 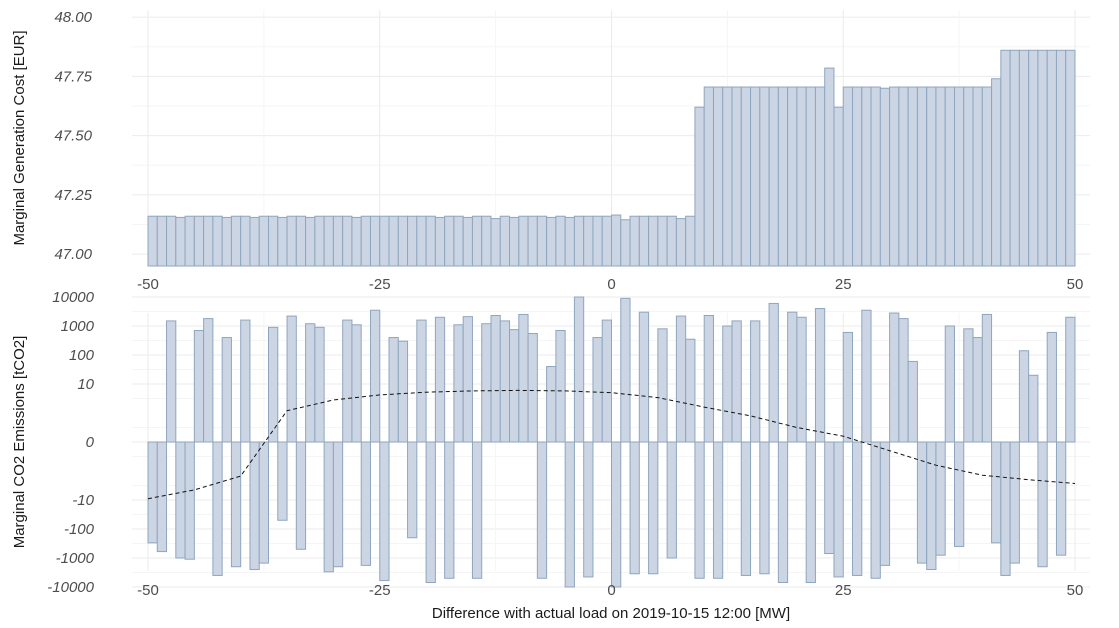 I want to click on cost-y-tick-label: 48.00, so click(x=73, y=17).